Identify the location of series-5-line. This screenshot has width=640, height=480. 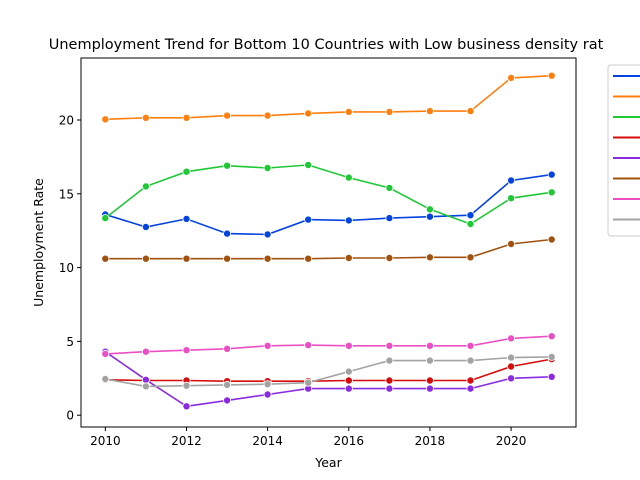
(328, 379).